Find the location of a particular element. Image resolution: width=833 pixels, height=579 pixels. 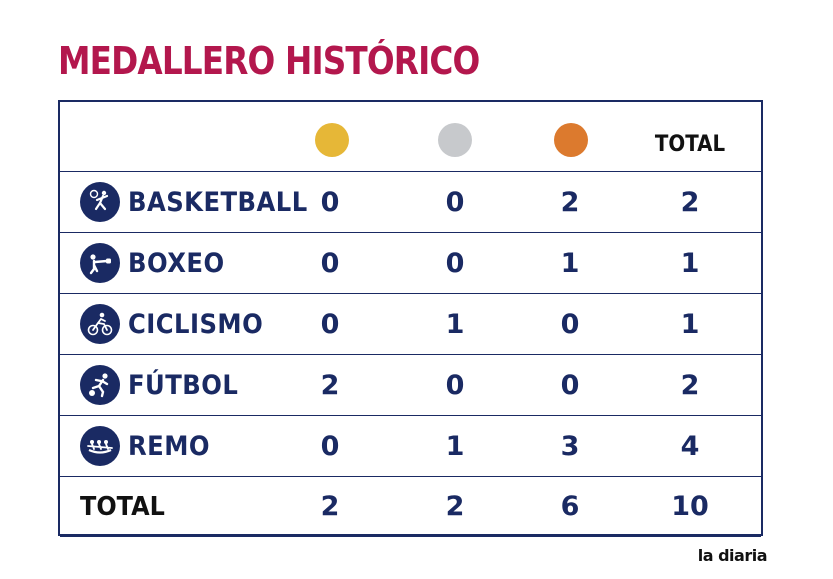

boxing-icon is located at coordinates (100, 263).